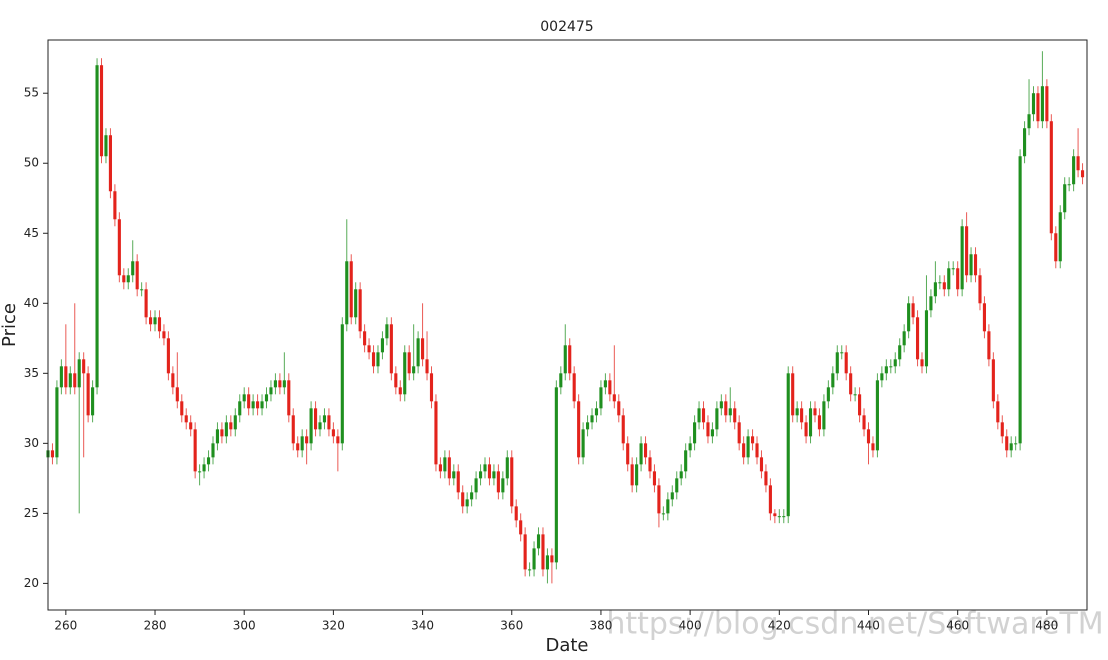 The image size is (1108, 660). Describe the element at coordinates (10, 325) in the screenshot. I see `y-axis-label: Price` at that location.